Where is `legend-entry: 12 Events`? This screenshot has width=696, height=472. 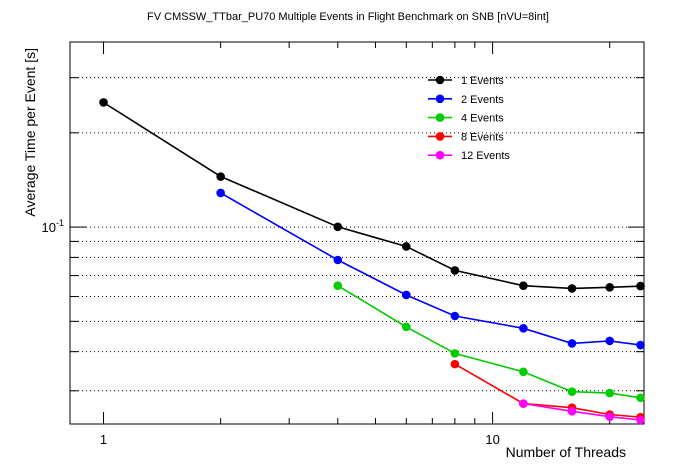
legend-entry: 12 Events is located at coordinates (469, 156).